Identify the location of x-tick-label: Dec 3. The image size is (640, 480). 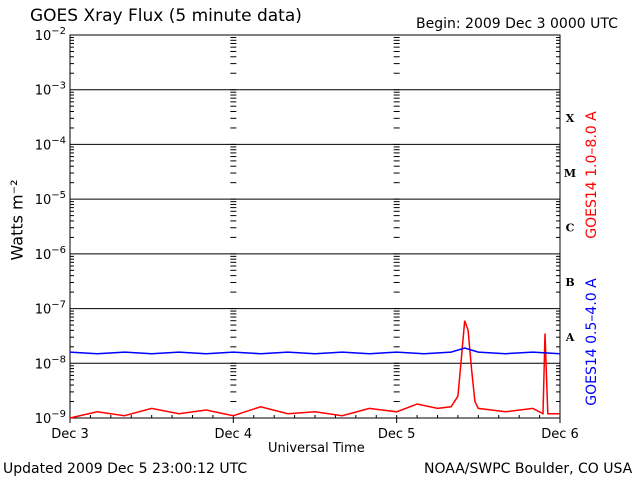
(70, 434).